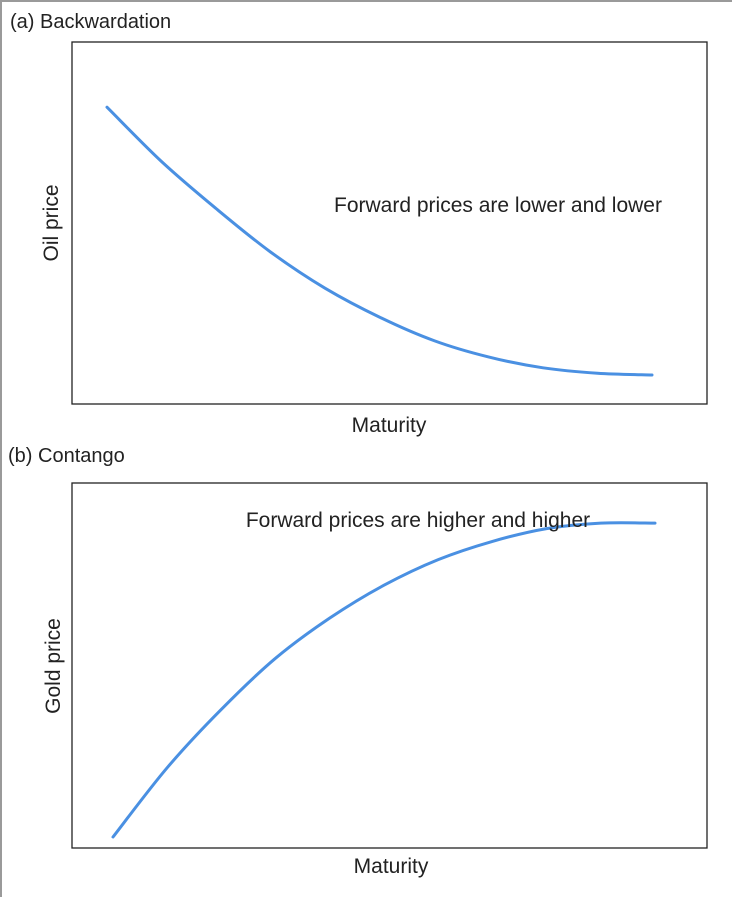 Image resolution: width=732 pixels, height=897 pixels. I want to click on panel-b-annotation: Forward prices are higher and higher, so click(418, 520).